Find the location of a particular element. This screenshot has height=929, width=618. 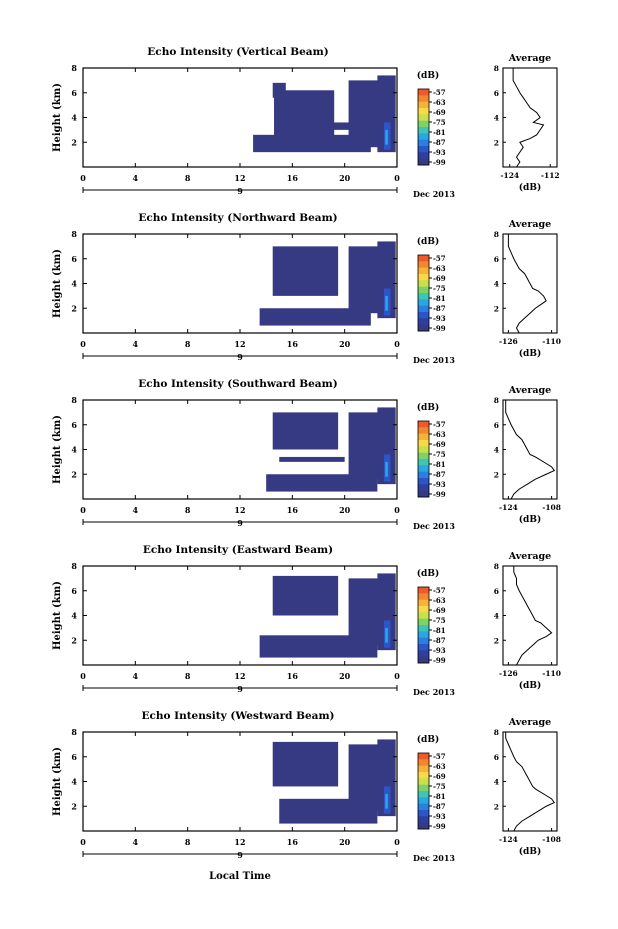

average-profile-line is located at coordinates (533, 616).